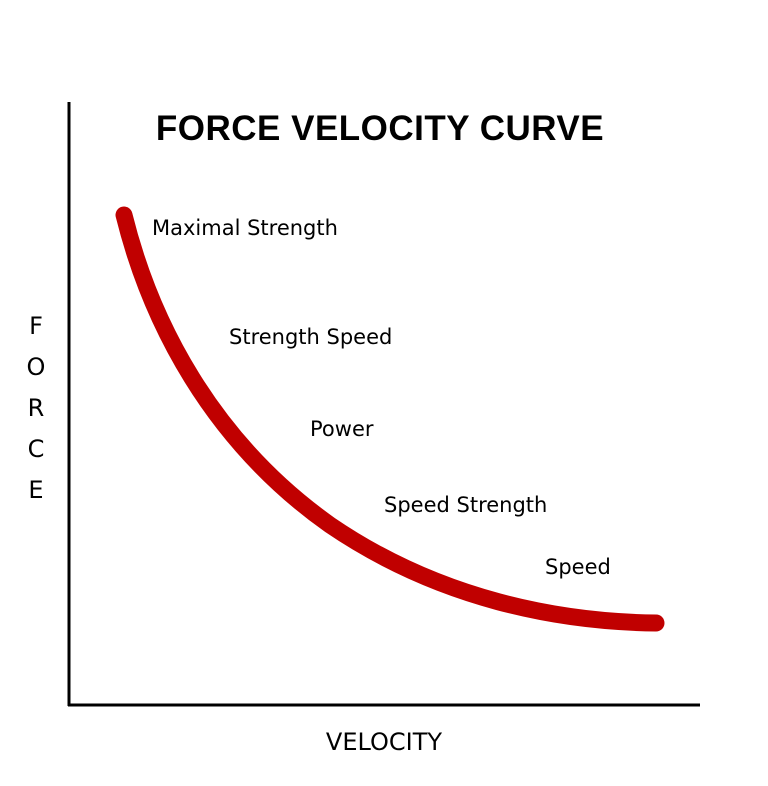 This screenshot has width=768, height=786. I want to click on x-axis-label: VELOCITY, so click(384, 742).